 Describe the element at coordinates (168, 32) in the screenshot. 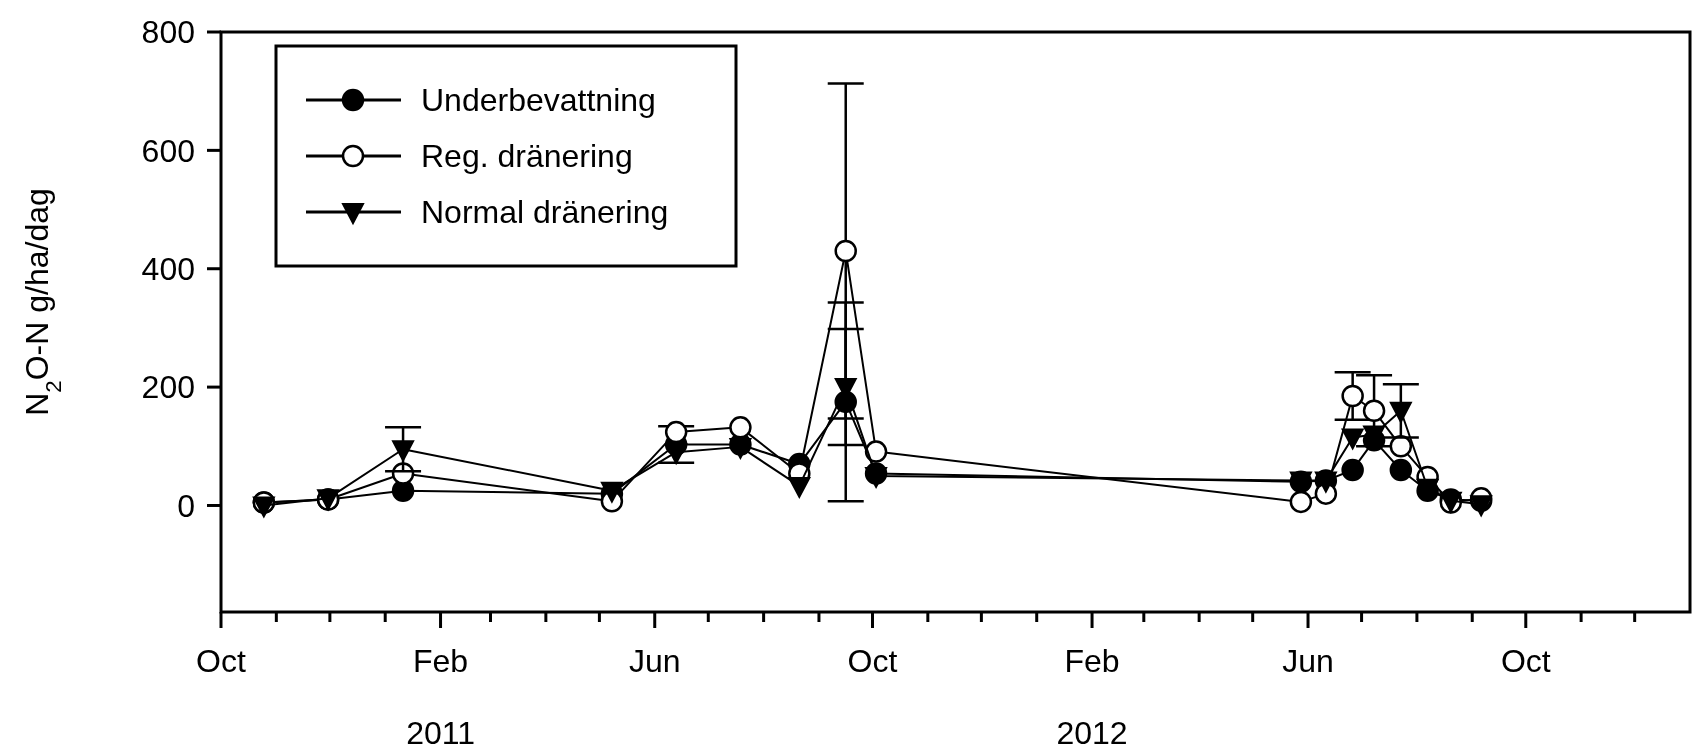

I see `y-tick-label: 800` at that location.